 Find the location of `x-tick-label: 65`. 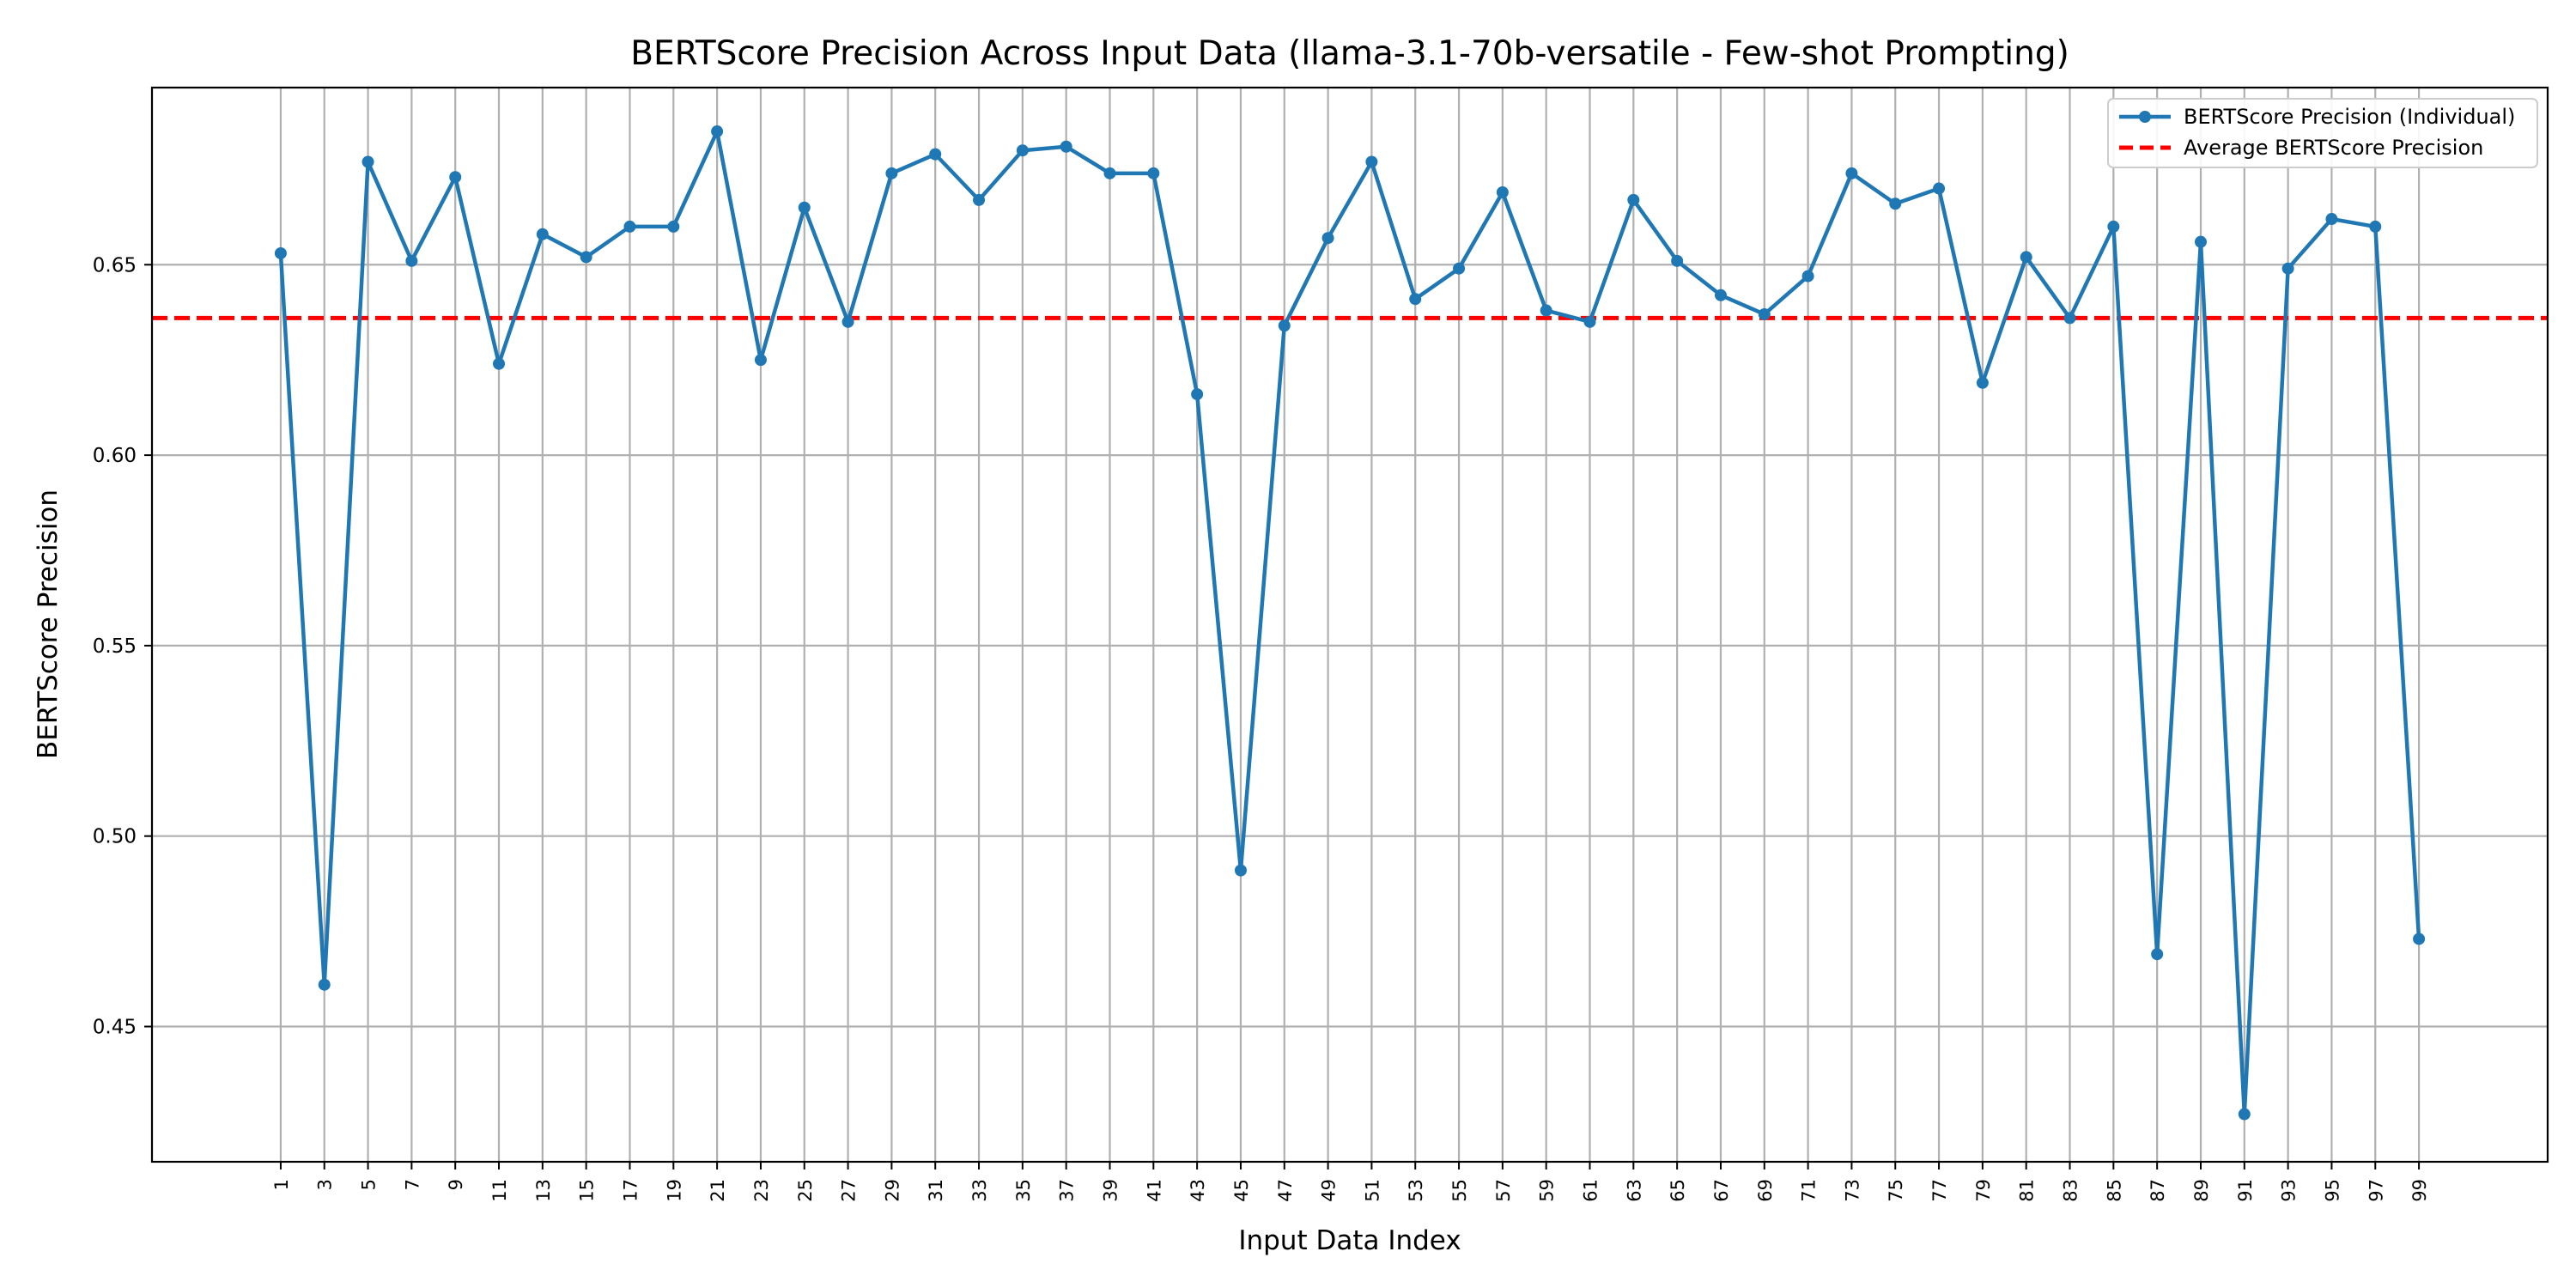

x-tick-label: 65 is located at coordinates (1678, 1191).